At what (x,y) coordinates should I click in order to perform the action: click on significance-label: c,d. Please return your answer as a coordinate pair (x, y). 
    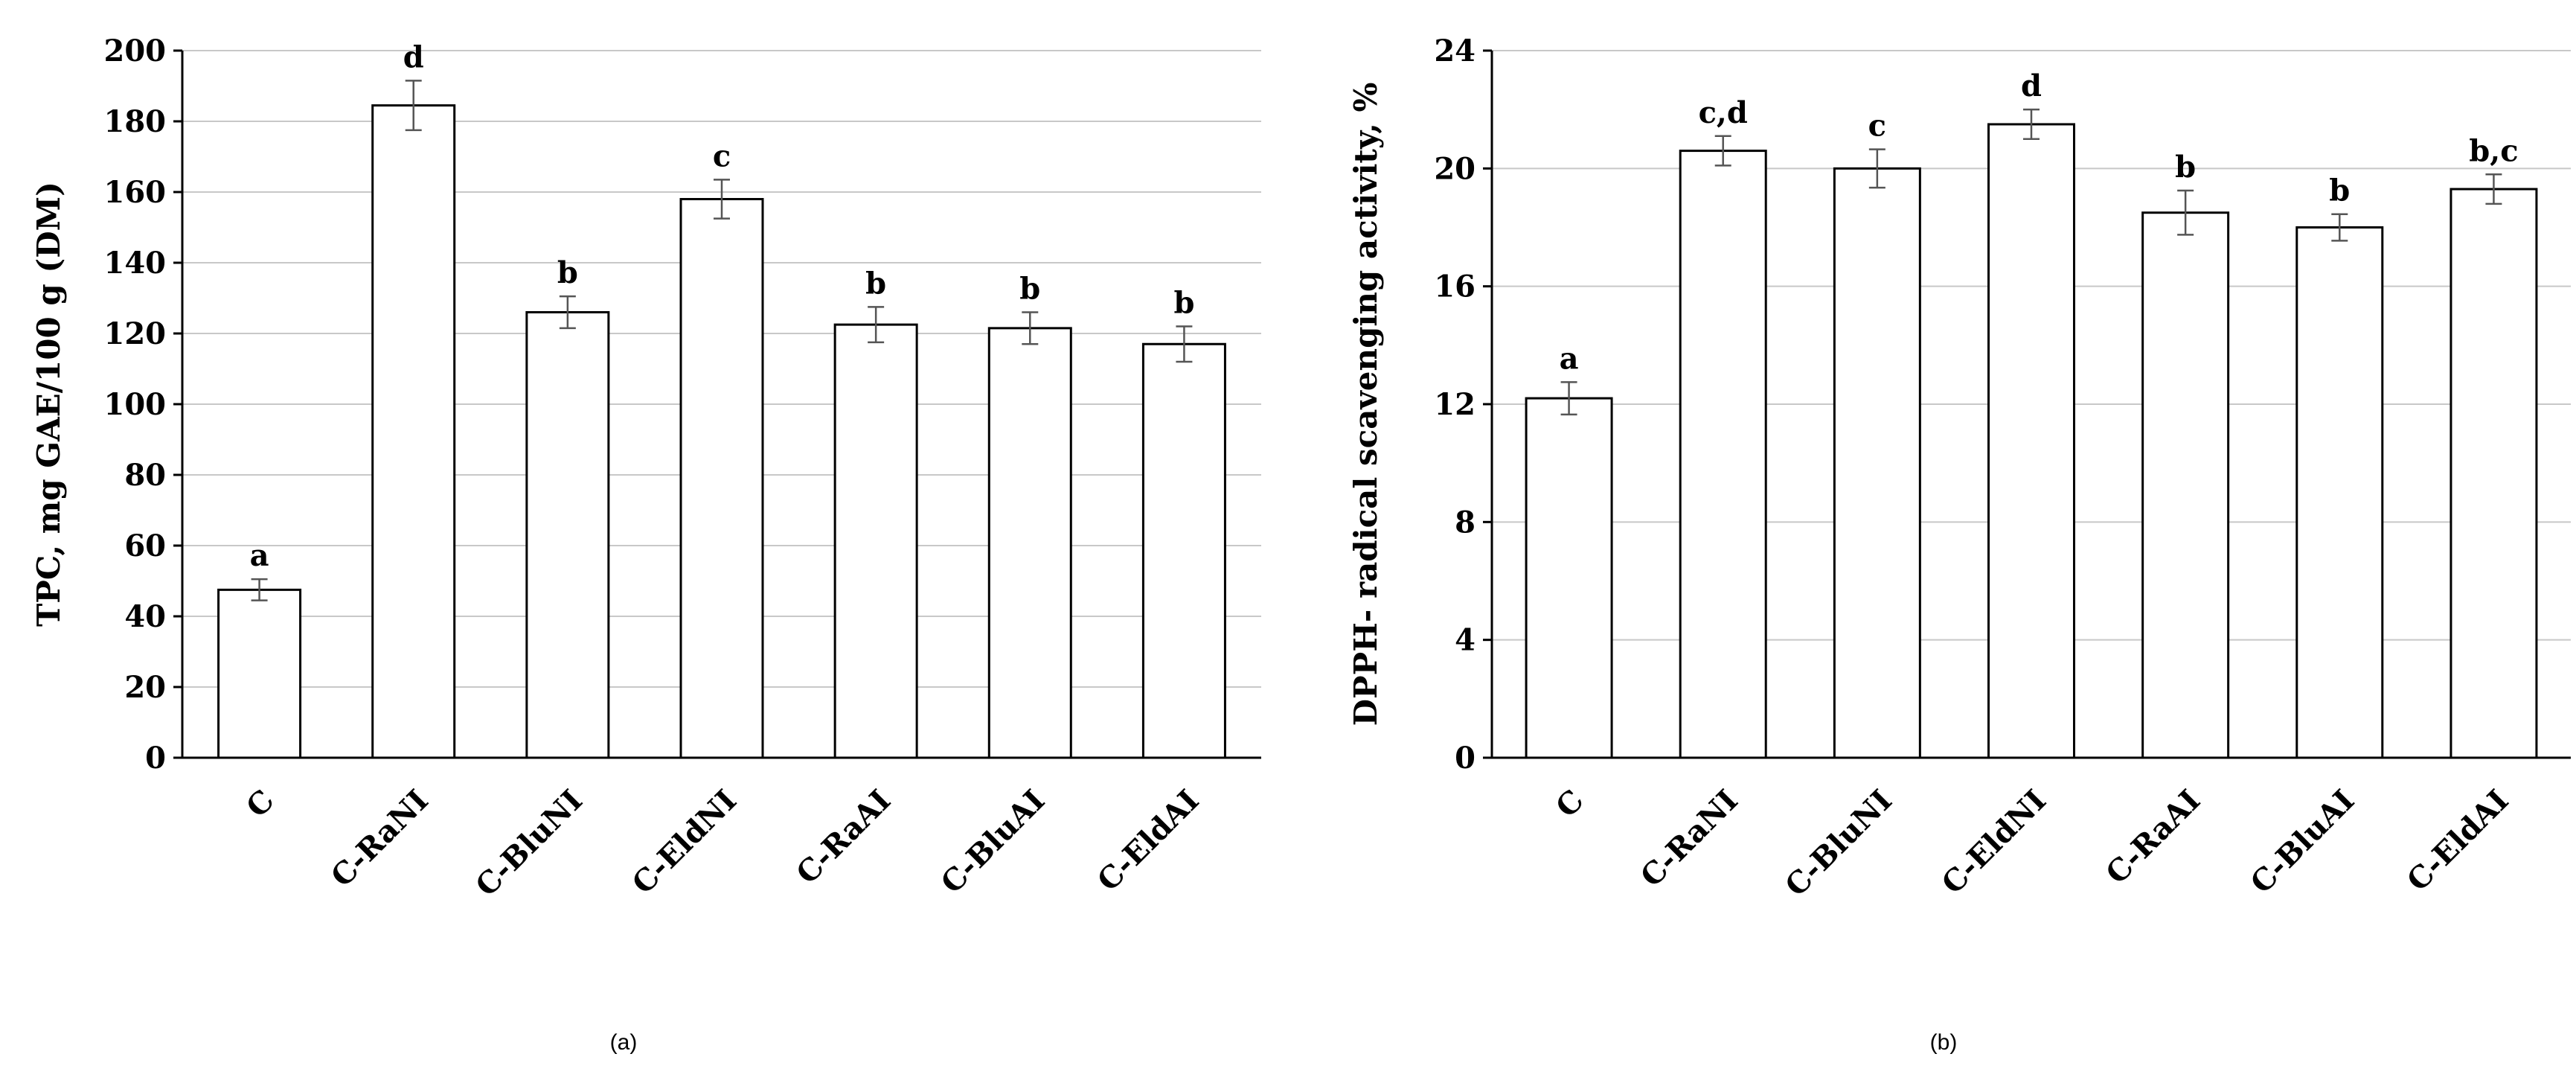
    Looking at the image, I should click on (1724, 113).